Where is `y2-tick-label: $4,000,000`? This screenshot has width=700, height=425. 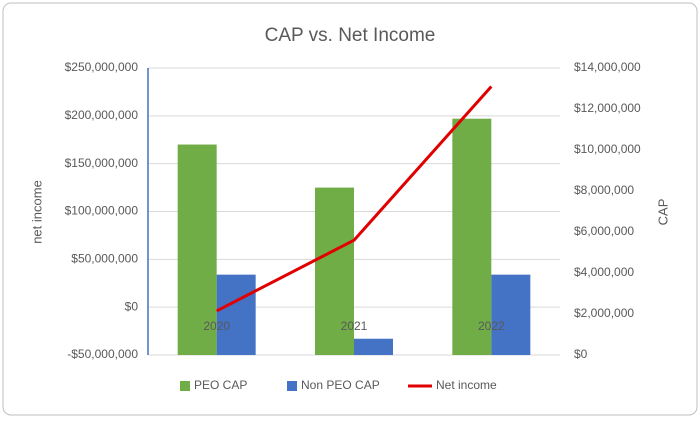
y2-tick-label: $4,000,000 is located at coordinates (604, 272).